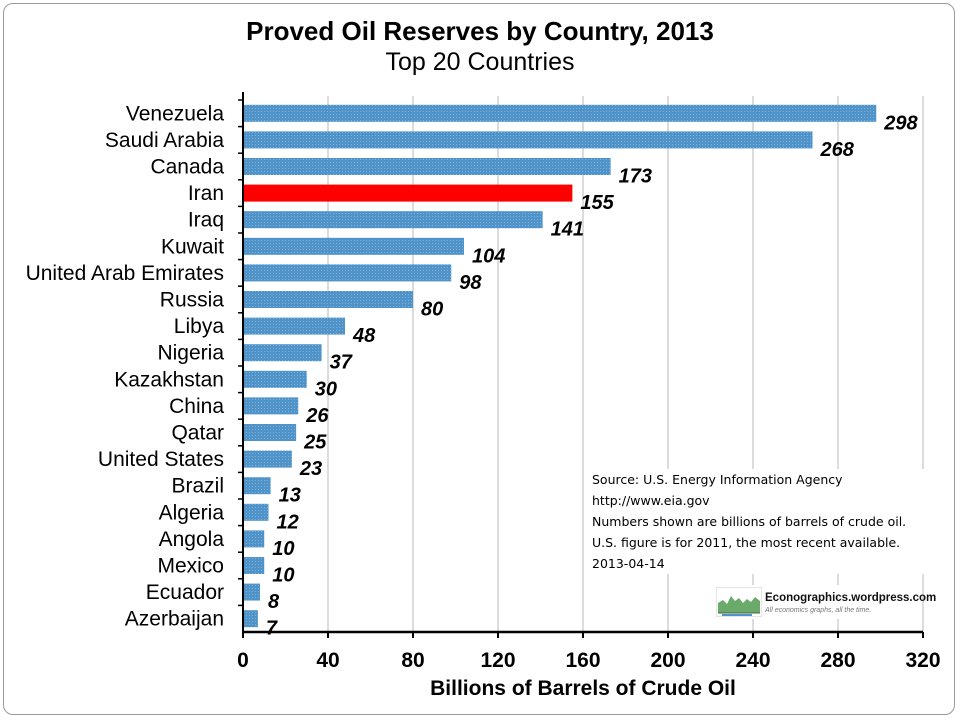  Describe the element at coordinates (192, 512) in the screenshot. I see `category-label: Algeria` at that location.